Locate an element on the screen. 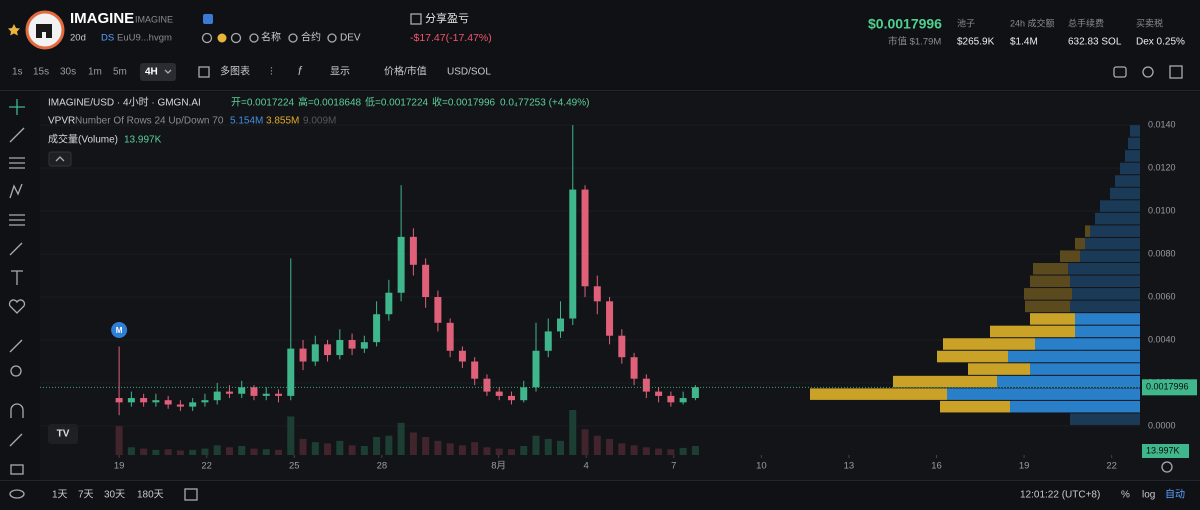  collapse-button is located at coordinates (60, 159).